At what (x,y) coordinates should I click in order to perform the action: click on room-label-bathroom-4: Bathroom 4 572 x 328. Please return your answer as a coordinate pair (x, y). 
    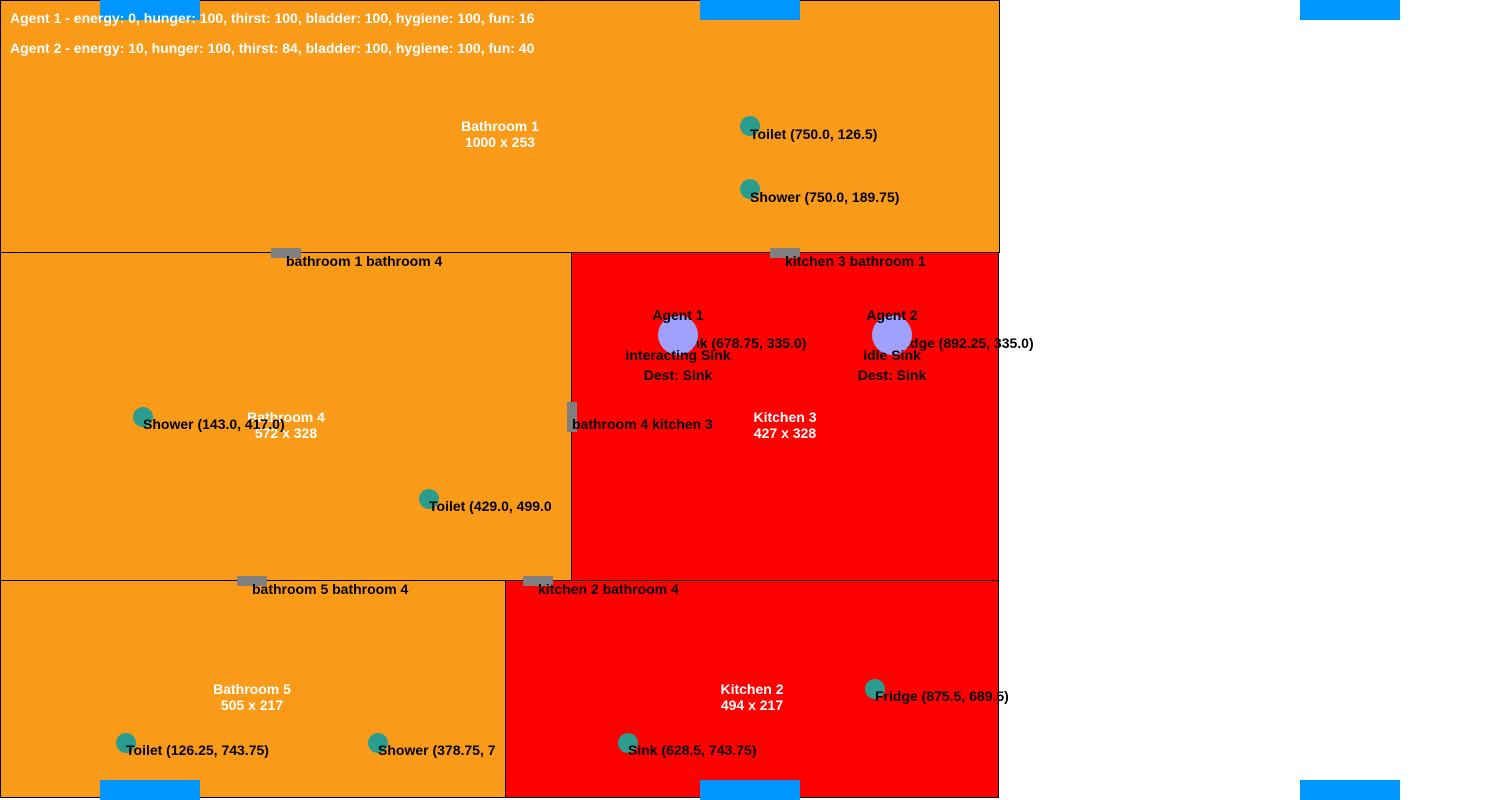
    Looking at the image, I should click on (286, 425).